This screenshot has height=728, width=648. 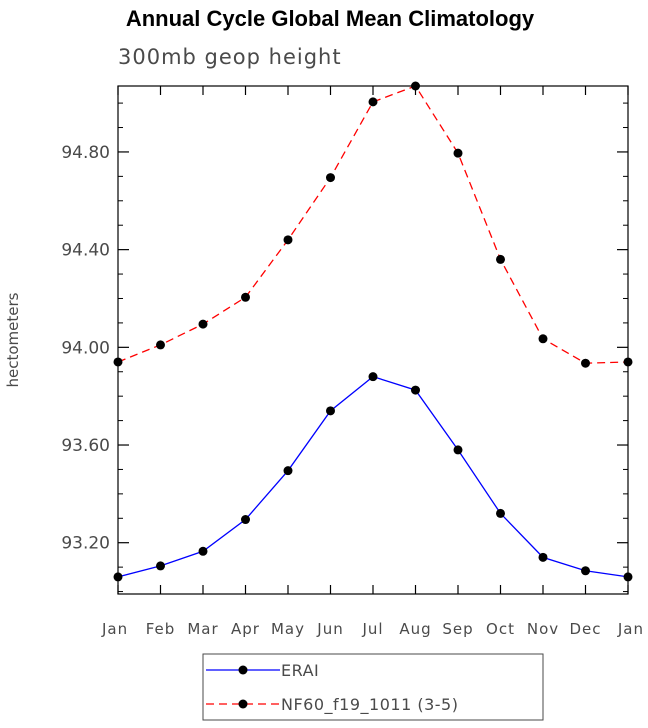 What do you see at coordinates (13, 339) in the screenshot?
I see `y-axis-label: hectometers` at bounding box center [13, 339].